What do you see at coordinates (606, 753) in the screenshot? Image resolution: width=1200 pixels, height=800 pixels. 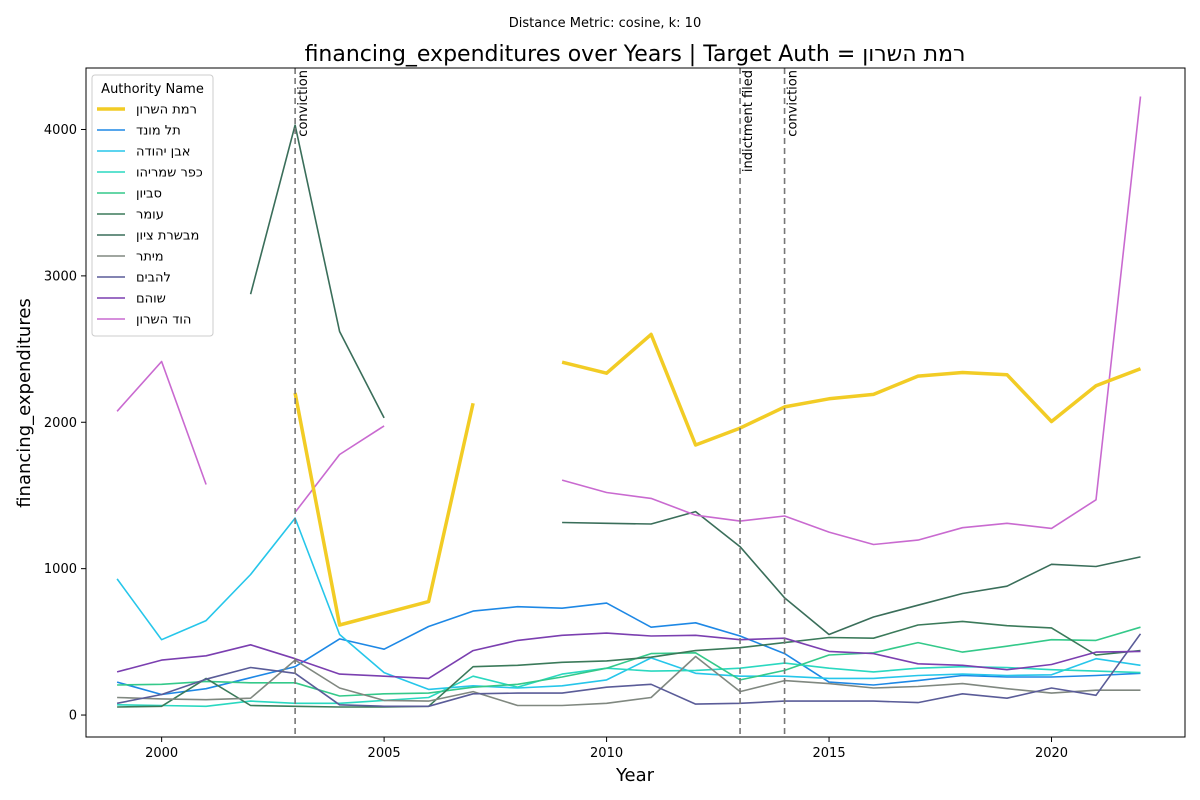 I see `x-tick-label: 2010` at bounding box center [606, 753].